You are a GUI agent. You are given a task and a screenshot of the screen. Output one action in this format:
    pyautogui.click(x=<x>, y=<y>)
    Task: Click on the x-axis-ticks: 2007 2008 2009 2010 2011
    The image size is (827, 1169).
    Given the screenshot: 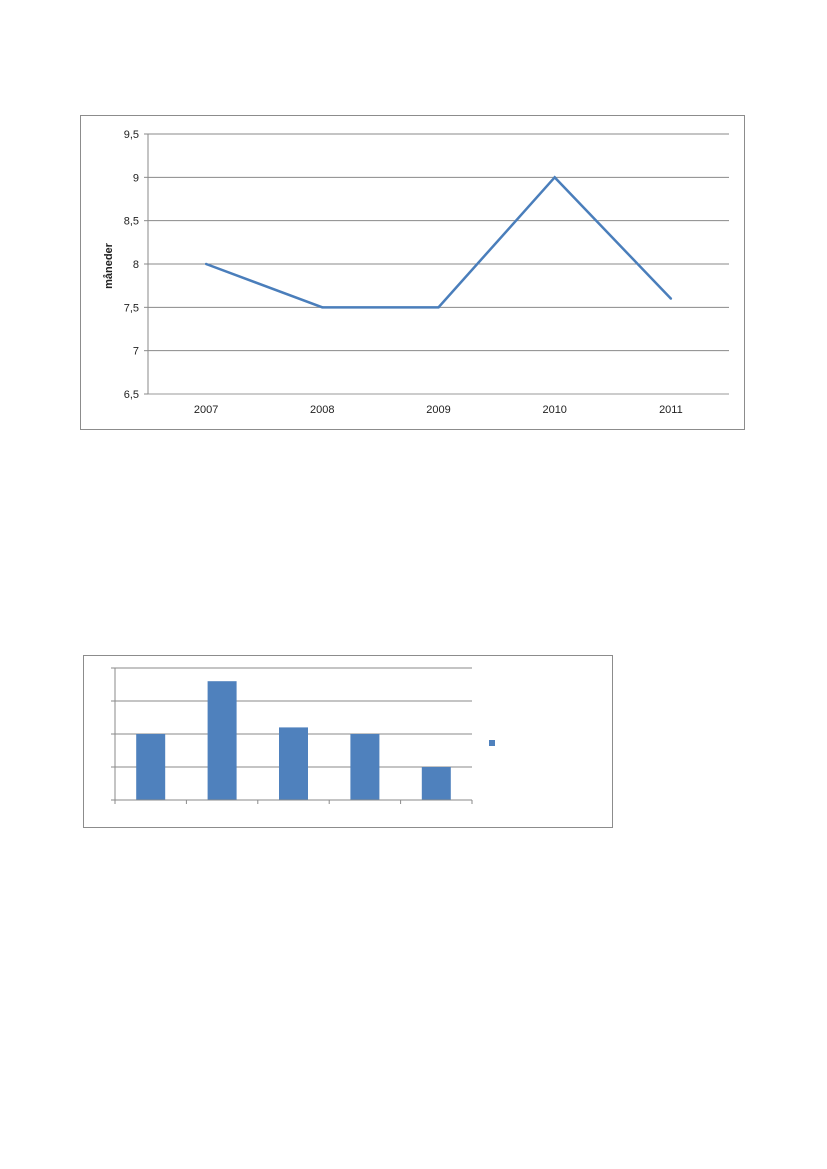 What is the action you would take?
    pyautogui.click(x=438, y=410)
    